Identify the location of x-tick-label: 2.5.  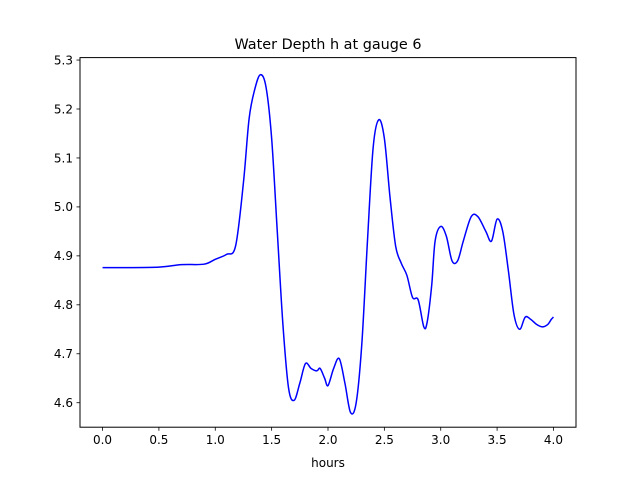
(384, 440).